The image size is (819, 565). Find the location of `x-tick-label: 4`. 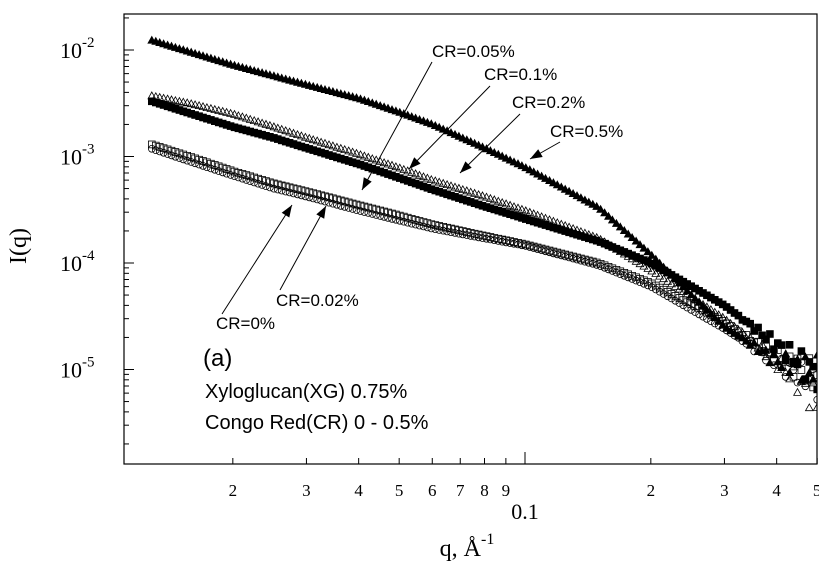

x-tick-label: 4 is located at coordinates (776, 490).